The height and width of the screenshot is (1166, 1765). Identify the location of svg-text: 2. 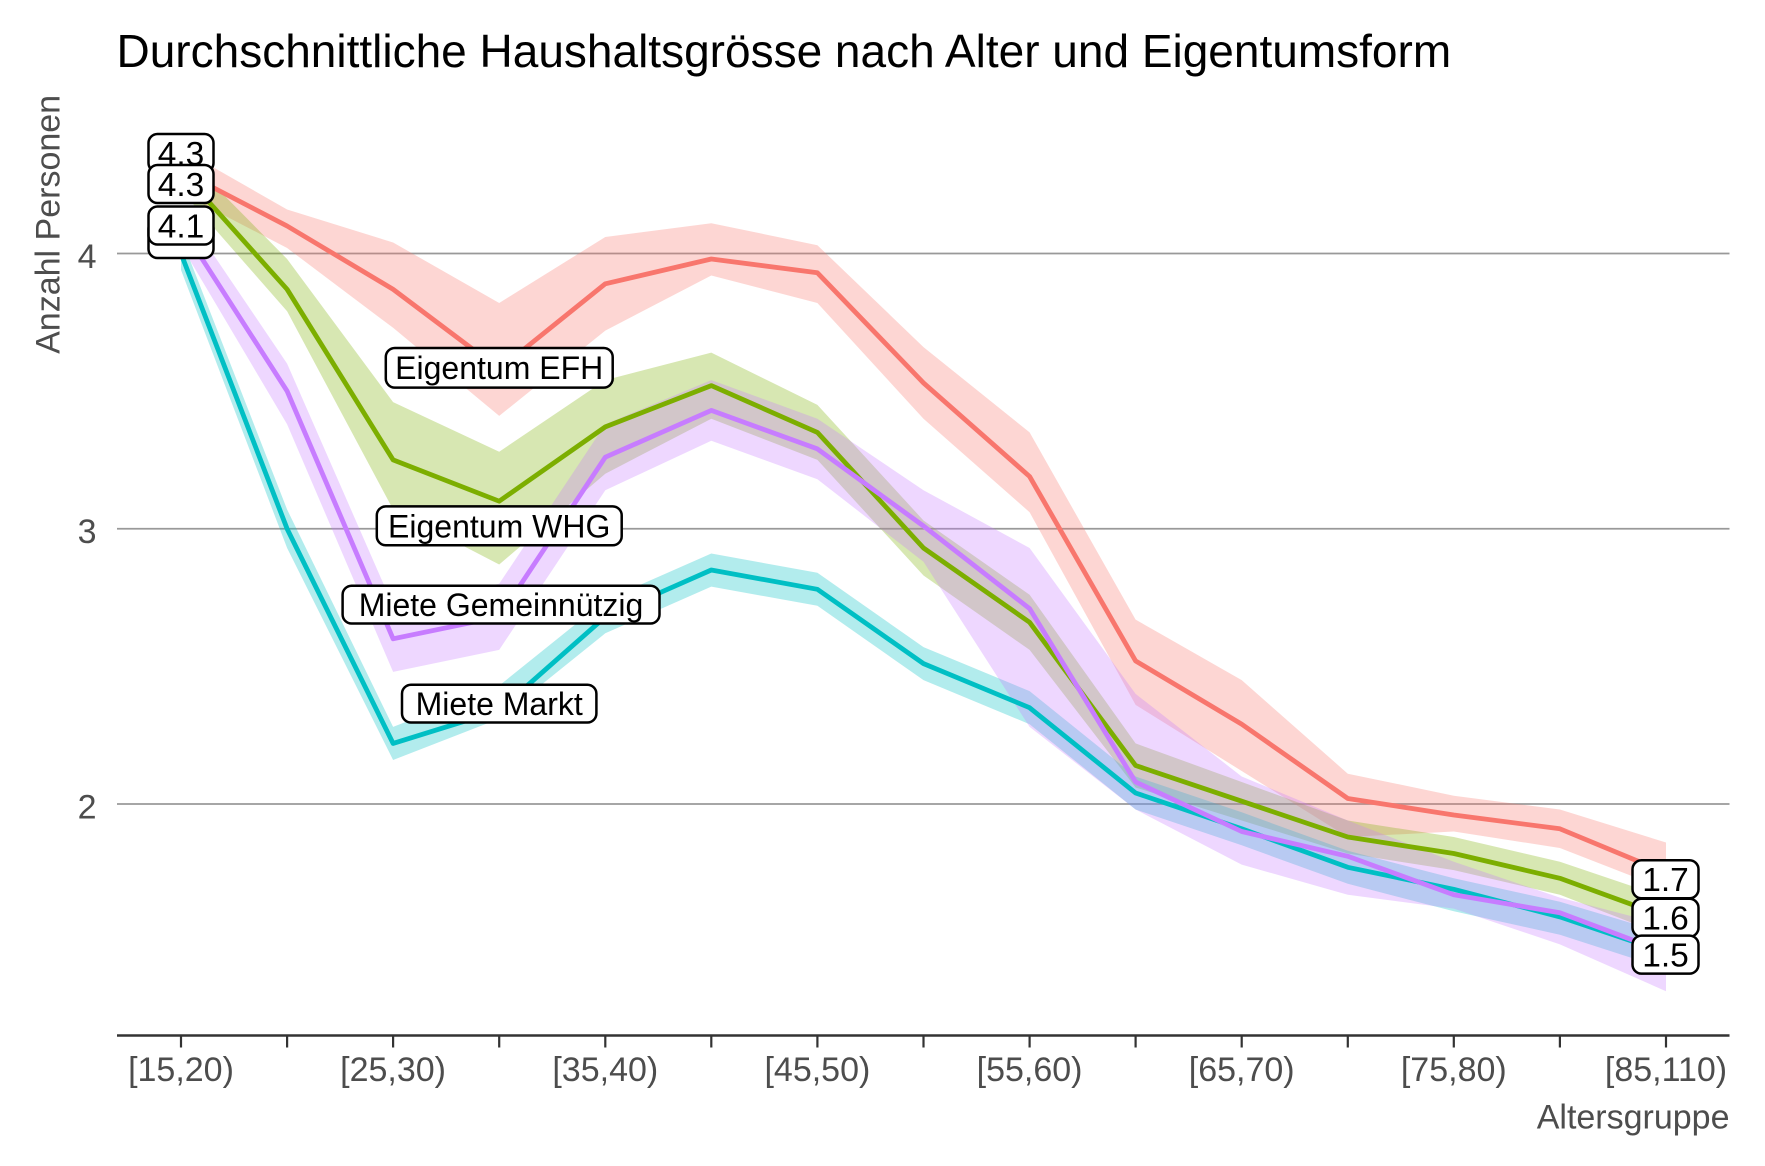
(87, 807).